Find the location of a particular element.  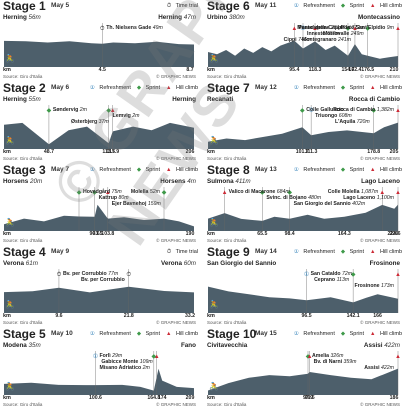

start-name: Verona is located at coordinates (13, 263).